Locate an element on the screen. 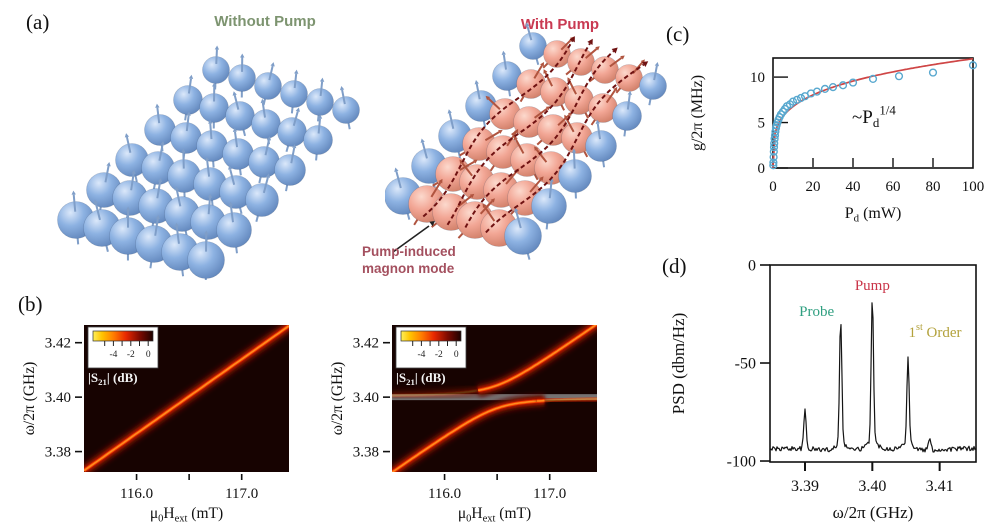 The width and height of the screenshot is (1000, 530). svg-text: g/2π (MHz) is located at coordinates (697, 113).